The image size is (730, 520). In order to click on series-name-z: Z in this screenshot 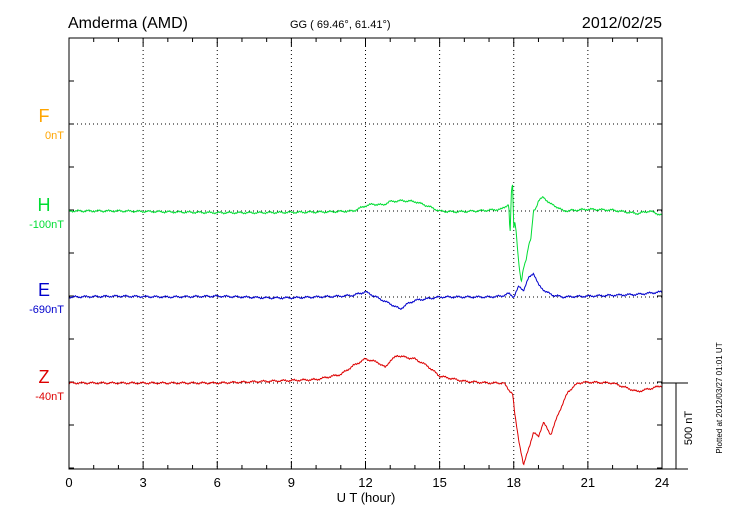, I will do `click(44, 377)`.